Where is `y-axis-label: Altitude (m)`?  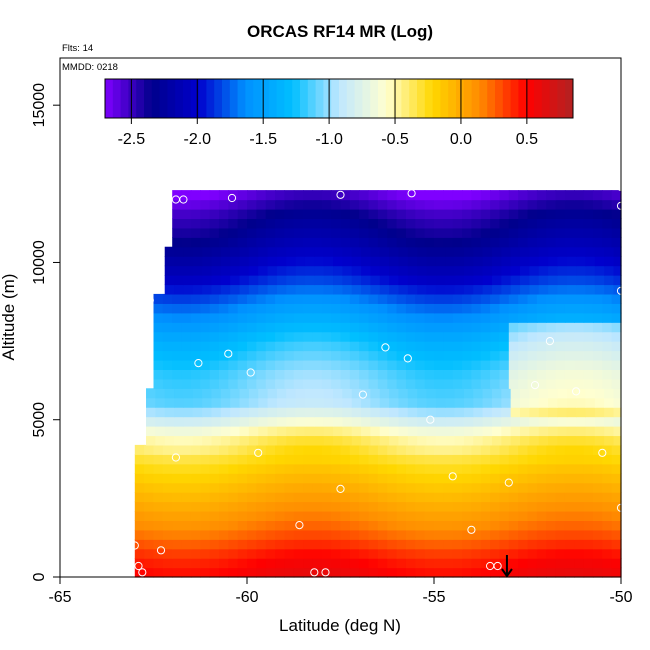 y-axis-label: Altitude (m) is located at coordinates (9, 317).